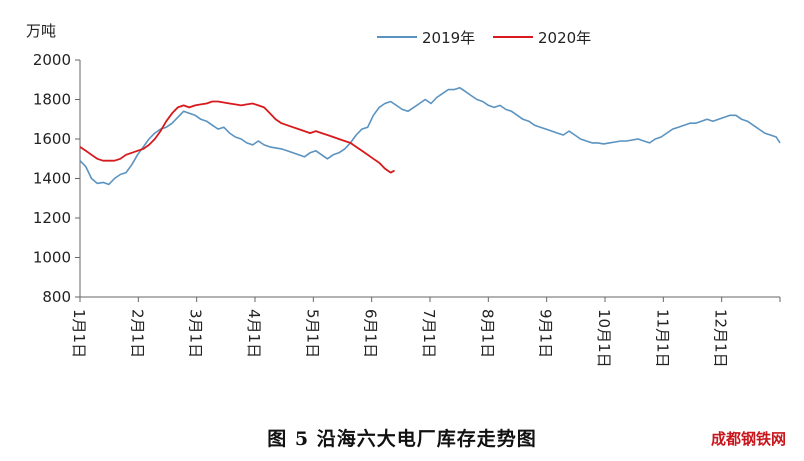 The height and width of the screenshot is (461, 804). Describe the element at coordinates (371, 333) in the screenshot. I see `x-tick-label: 6月1日` at that location.